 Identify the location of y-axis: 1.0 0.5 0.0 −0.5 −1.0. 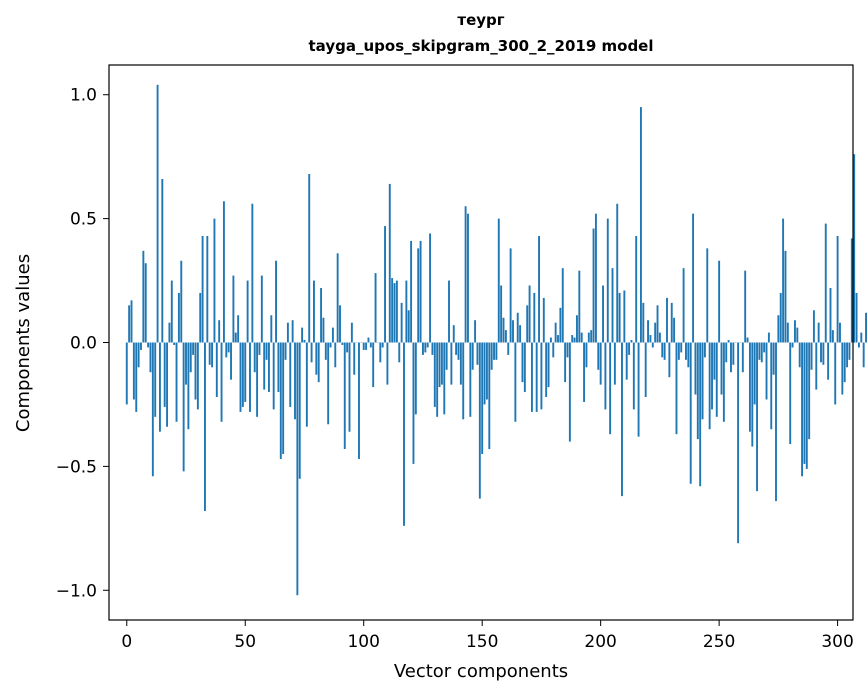
(82, 343).